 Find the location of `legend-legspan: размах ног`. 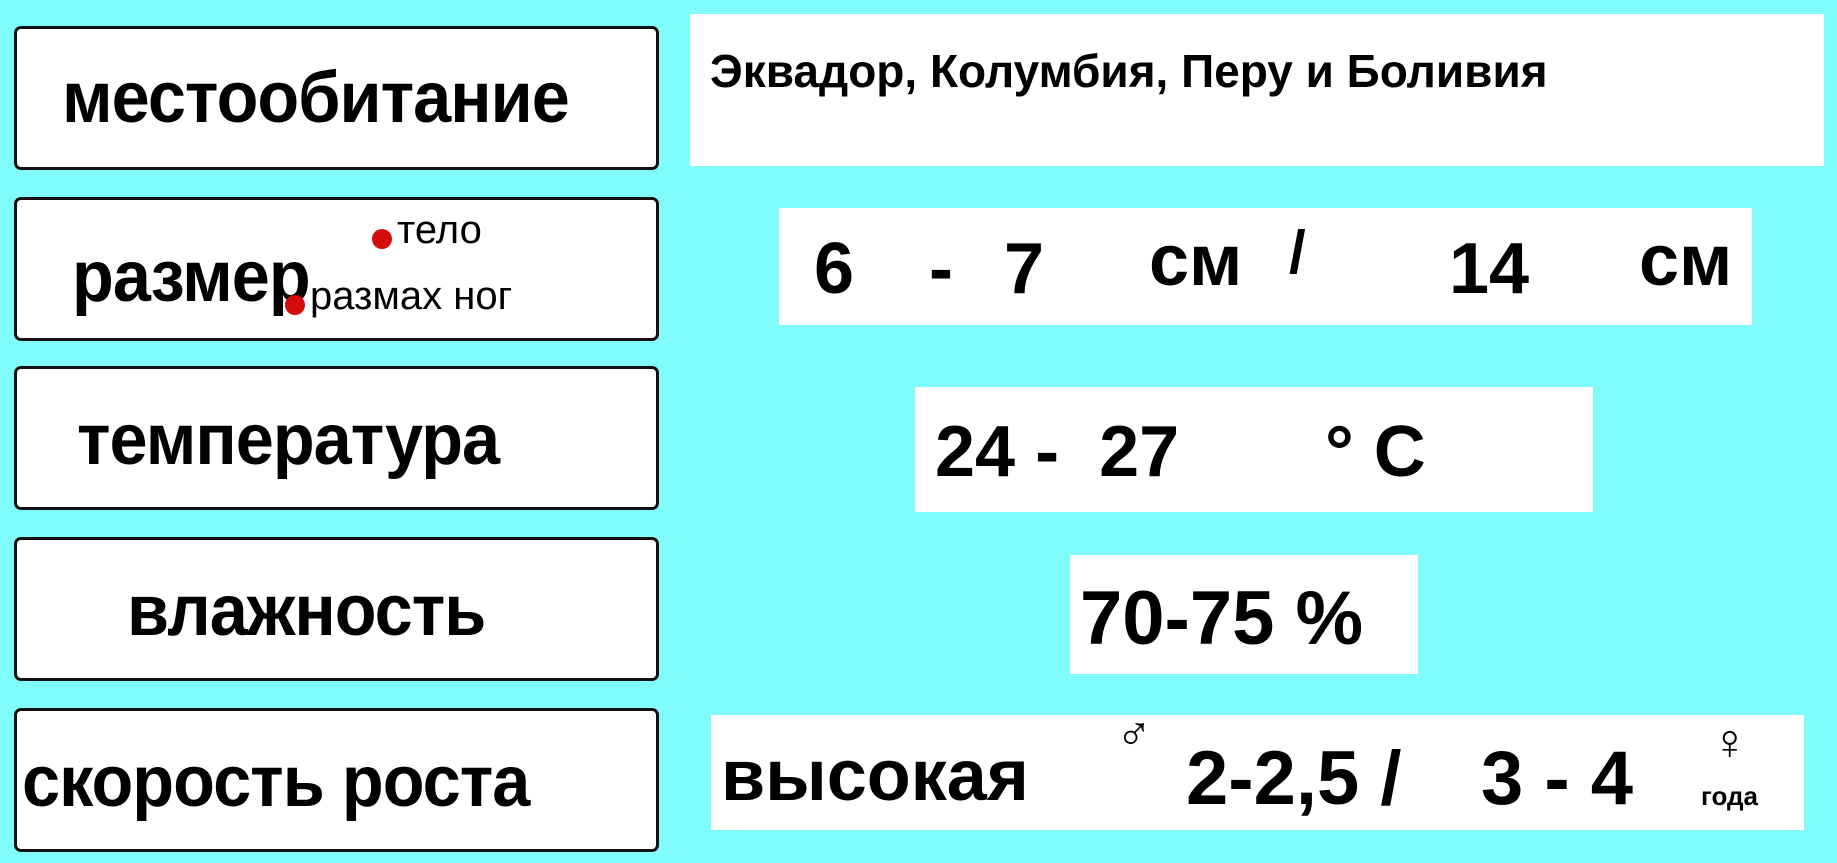

legend-legspan: размах ног is located at coordinates (411, 296).